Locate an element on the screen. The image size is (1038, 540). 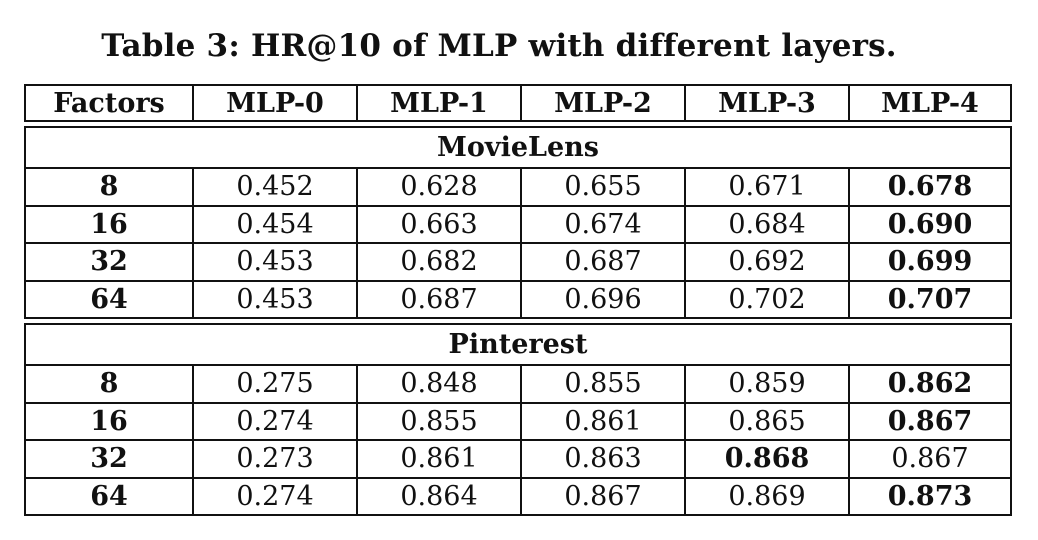
value-cell: 0.865 is located at coordinates (768, 421).